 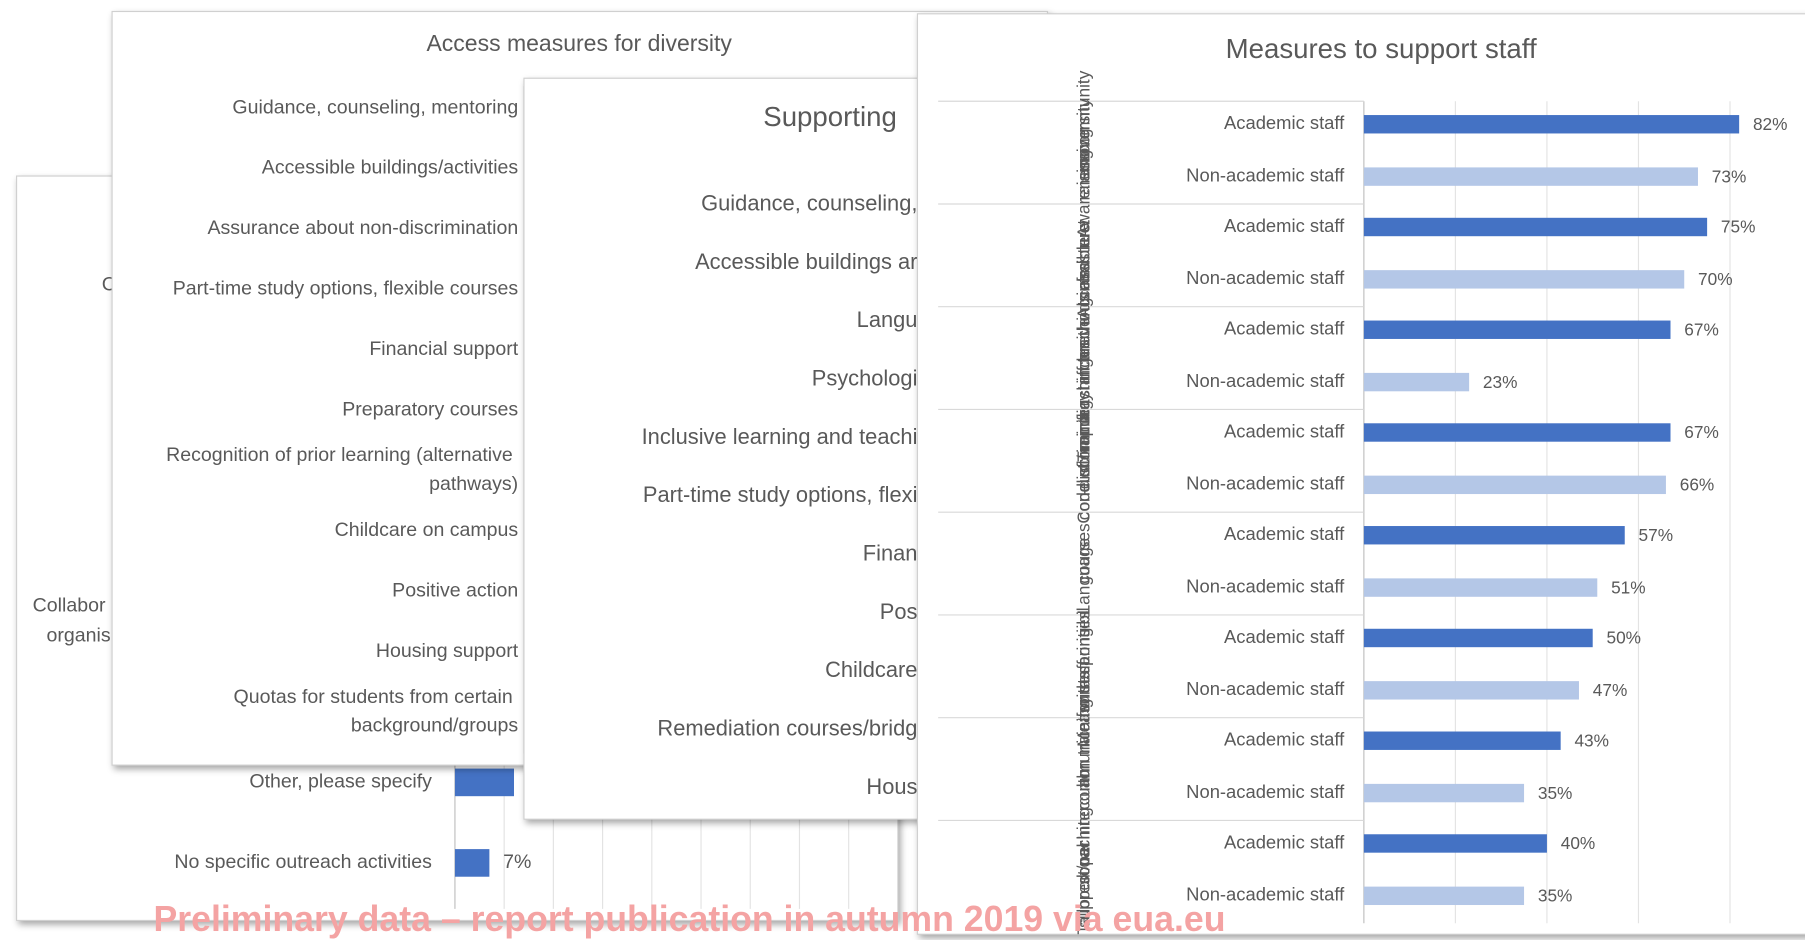 I want to click on category-label: Part-time study options, flexi, so click(x=780, y=494).